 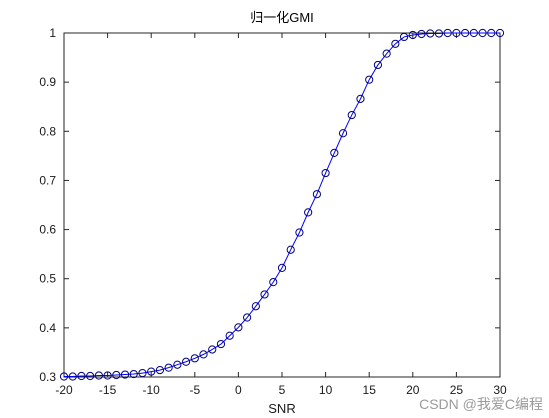 What do you see at coordinates (282, 390) in the screenshot?
I see `x-tick-label: 5` at bounding box center [282, 390].